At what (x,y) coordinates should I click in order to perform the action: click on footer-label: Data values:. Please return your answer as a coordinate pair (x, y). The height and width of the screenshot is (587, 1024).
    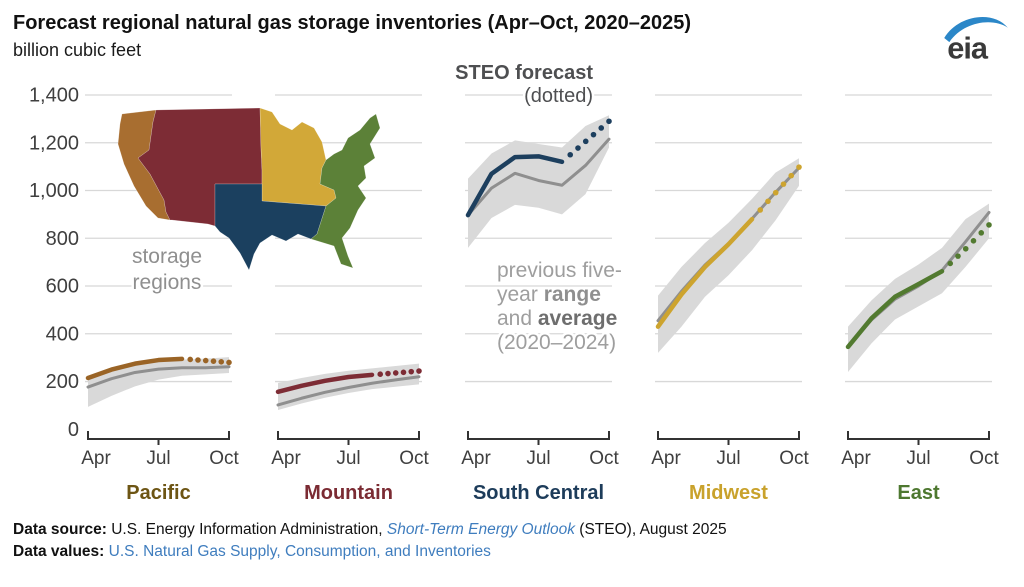
    Looking at the image, I should click on (61, 551).